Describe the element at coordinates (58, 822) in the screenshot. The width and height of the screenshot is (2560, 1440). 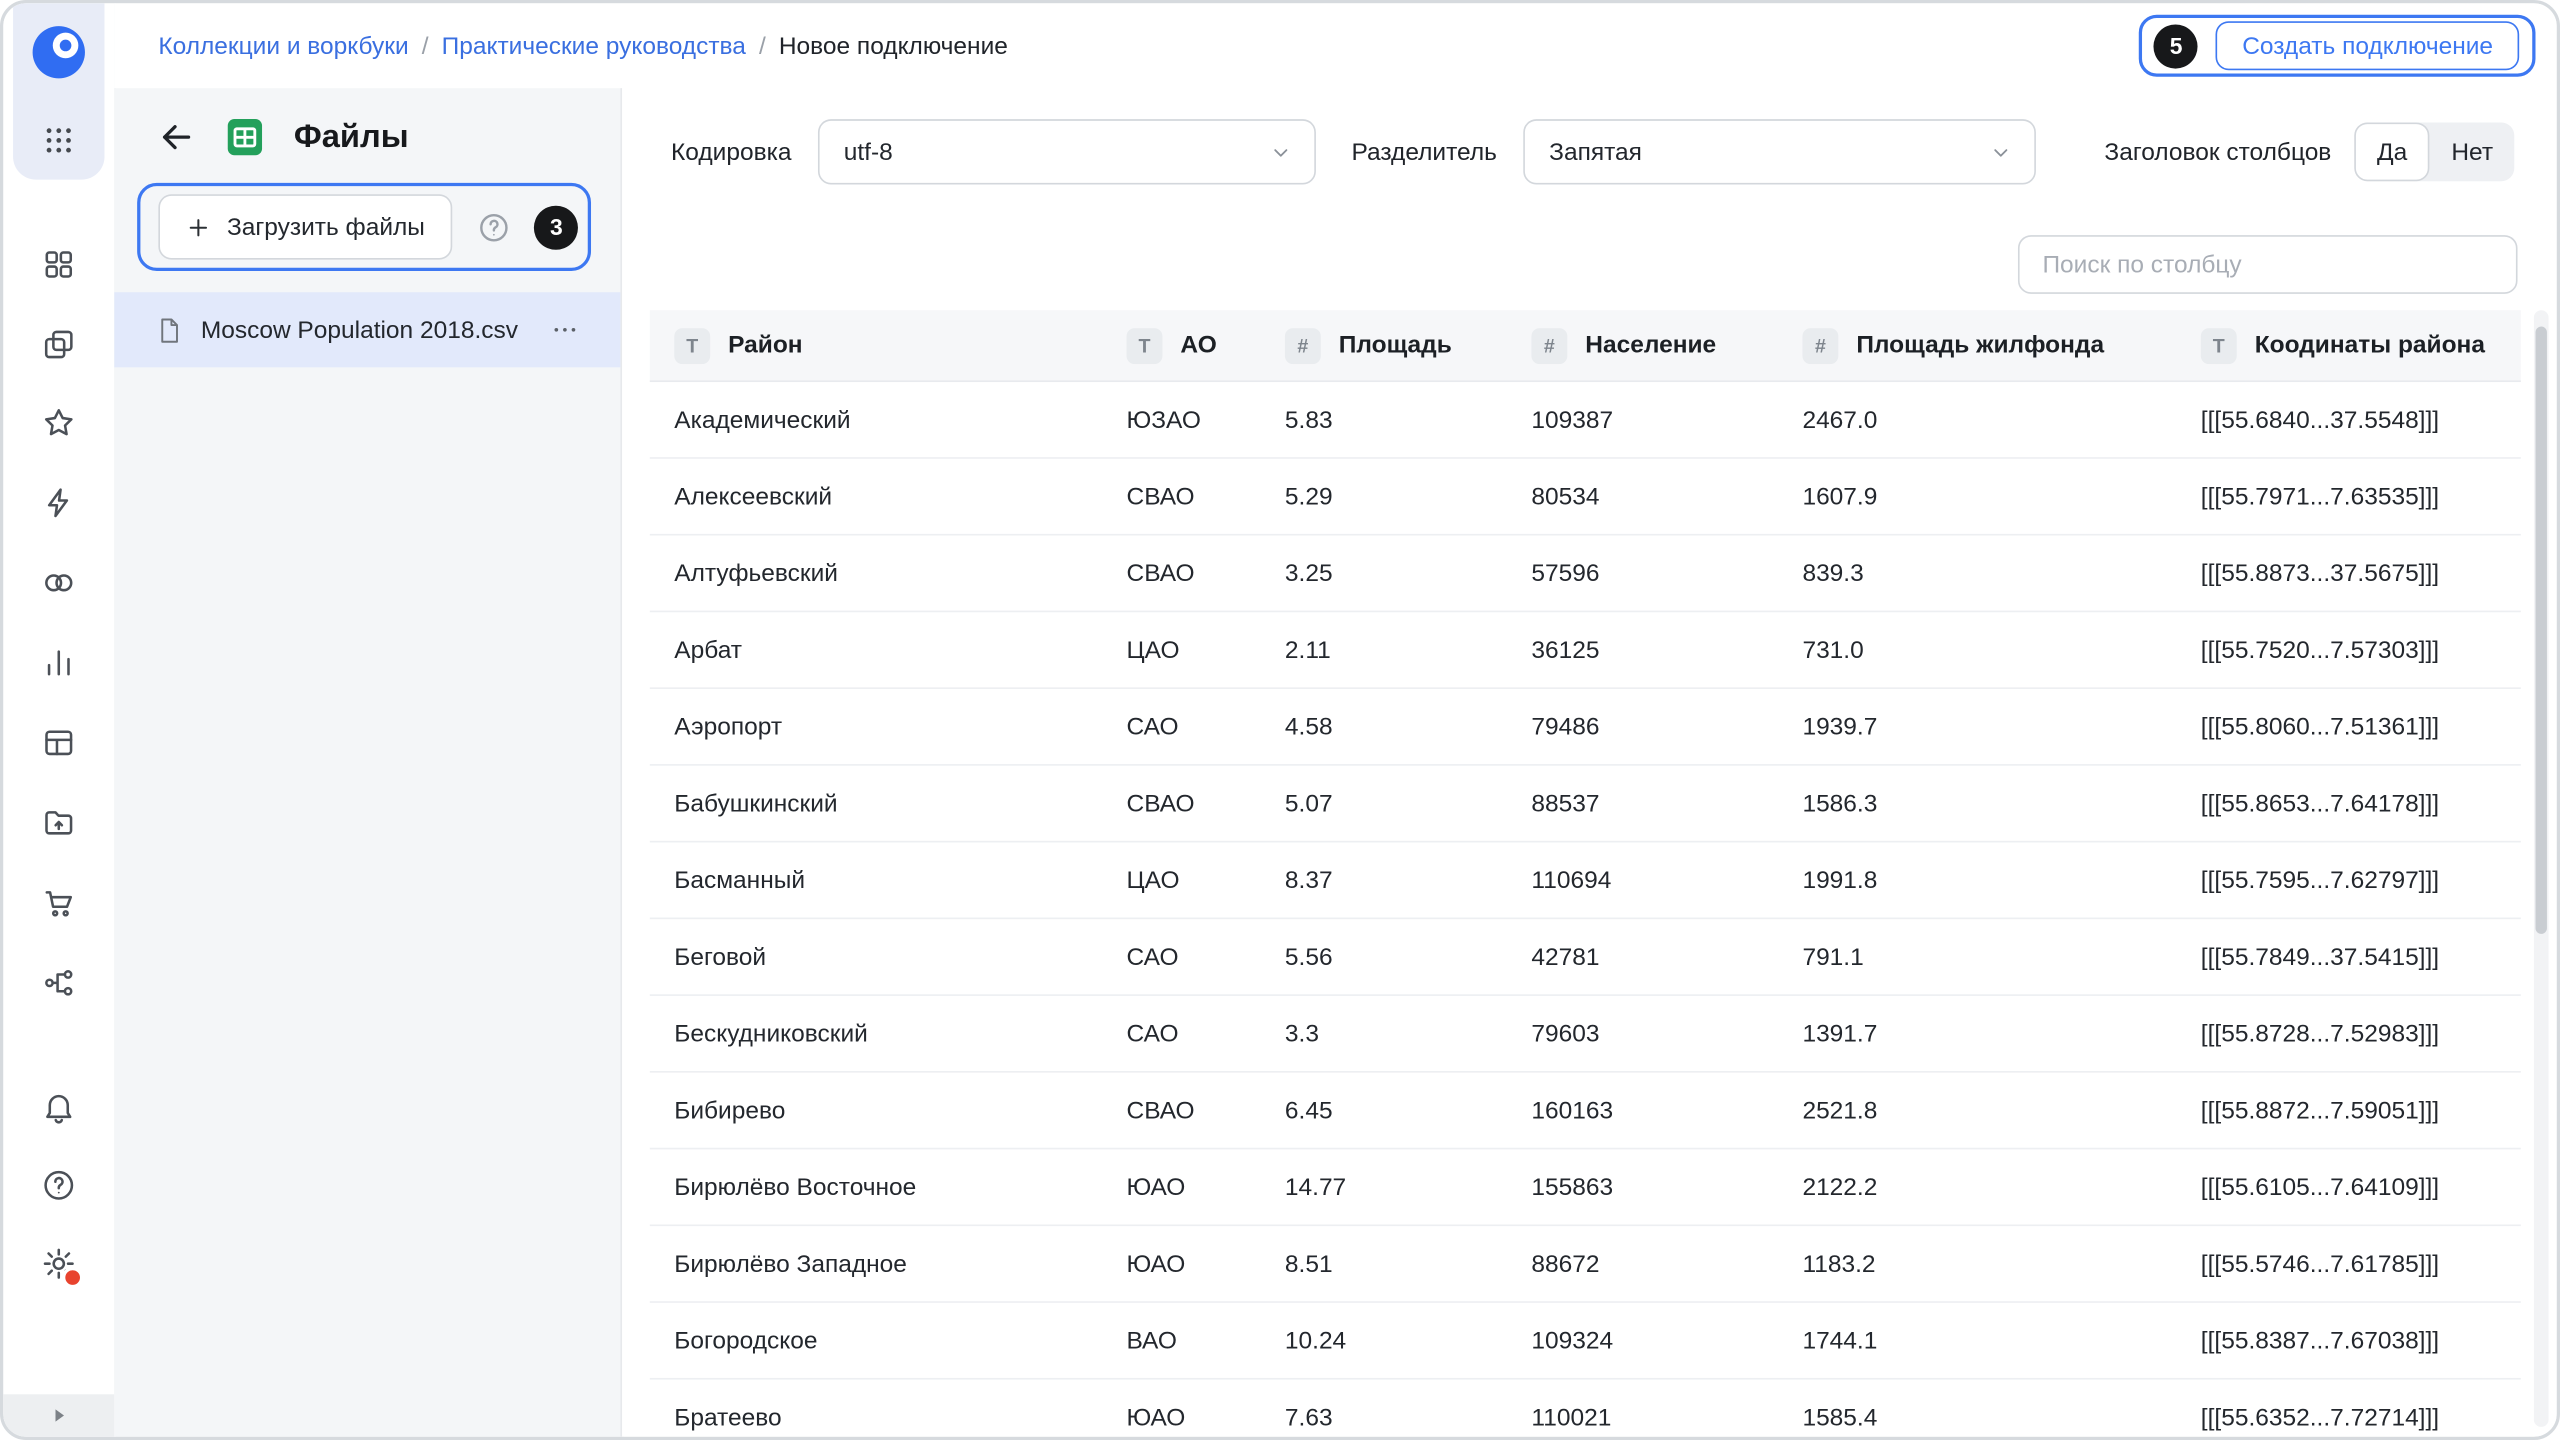
I see `sidebar-item-storage` at that location.